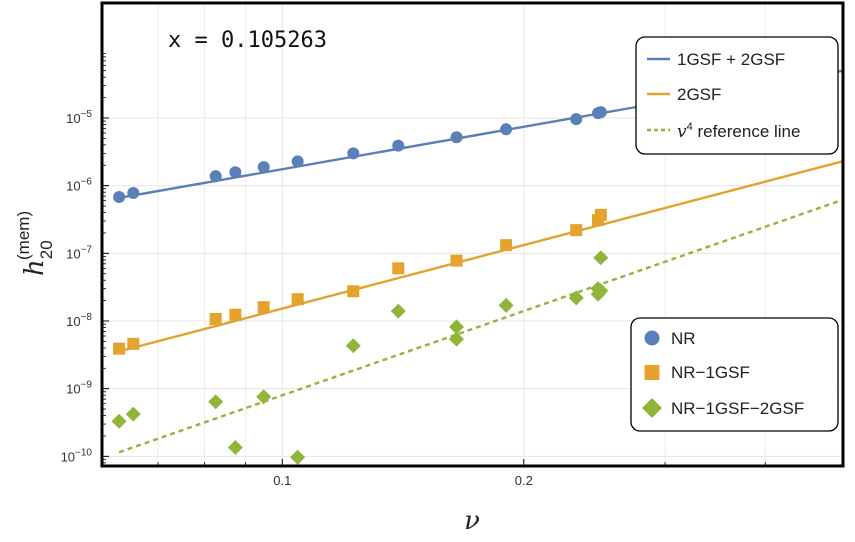 This screenshot has width=855, height=542. I want to click on legend-label-nr: NR, so click(683, 338).